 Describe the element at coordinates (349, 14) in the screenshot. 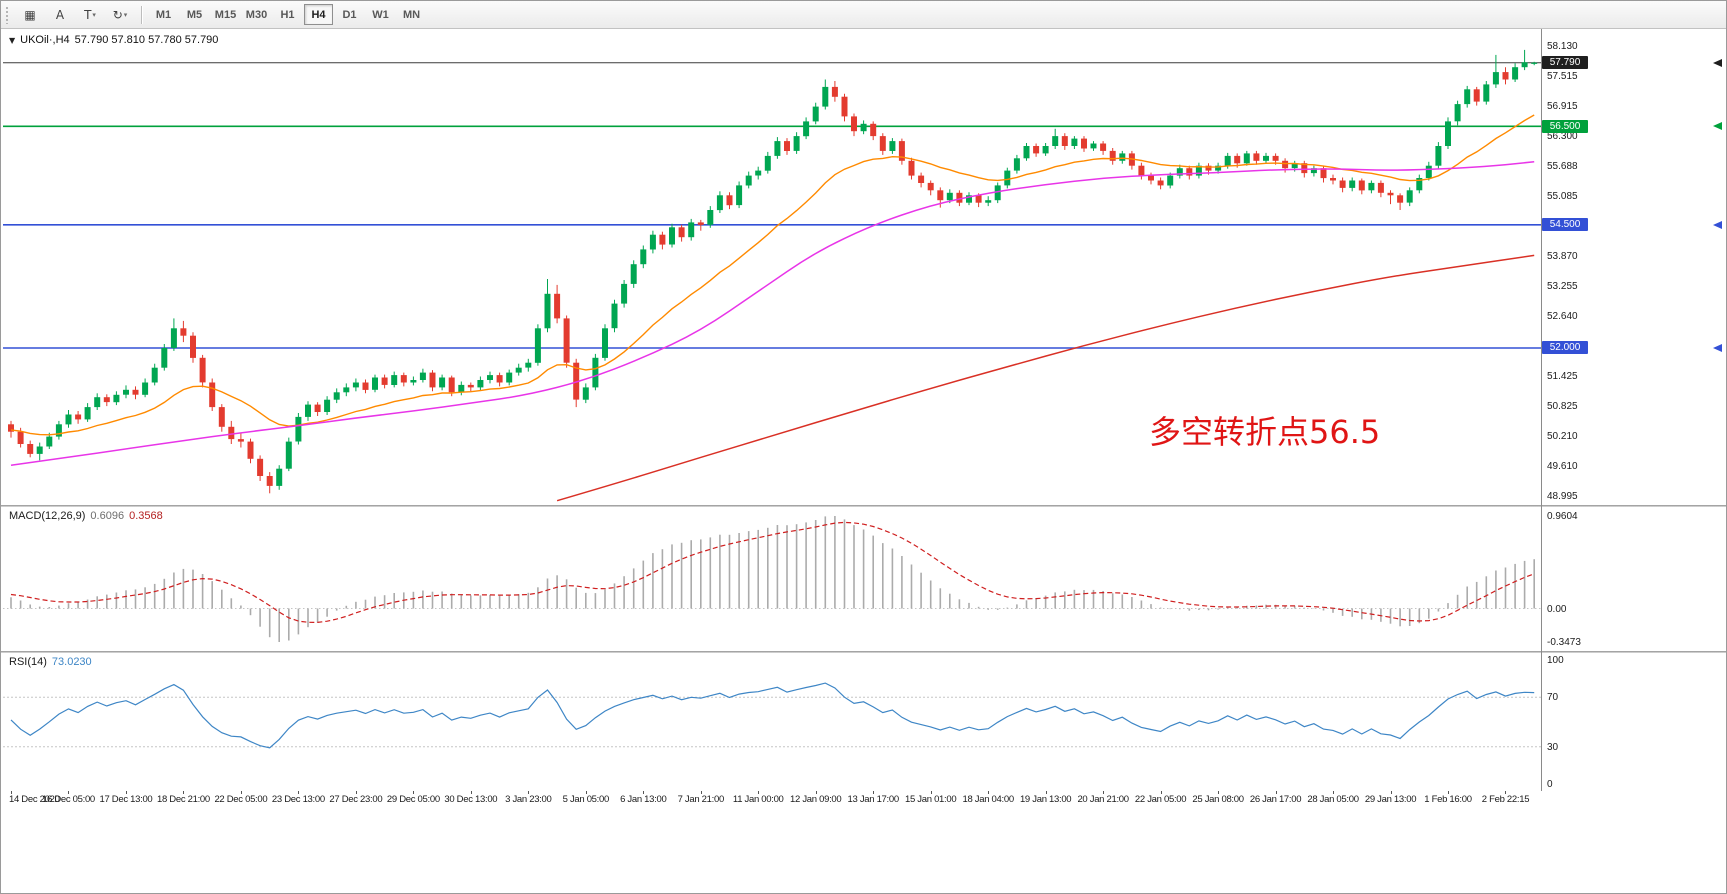

I see `timeframe-D1: D1` at that location.